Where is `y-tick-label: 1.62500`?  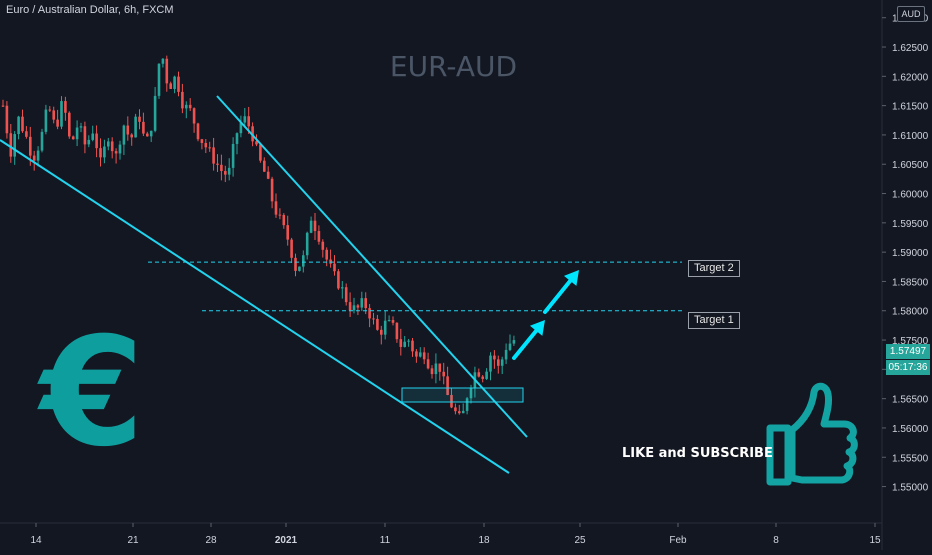 y-tick-label: 1.62500 is located at coordinates (910, 48).